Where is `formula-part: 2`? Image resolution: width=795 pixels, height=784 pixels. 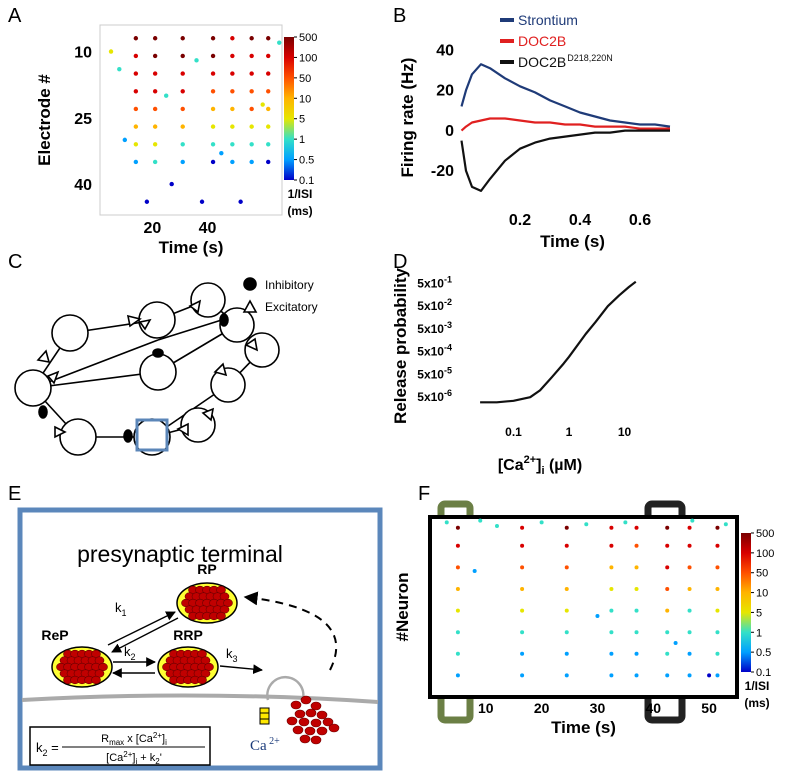
formula-part: 2 is located at coordinates (45, 753).